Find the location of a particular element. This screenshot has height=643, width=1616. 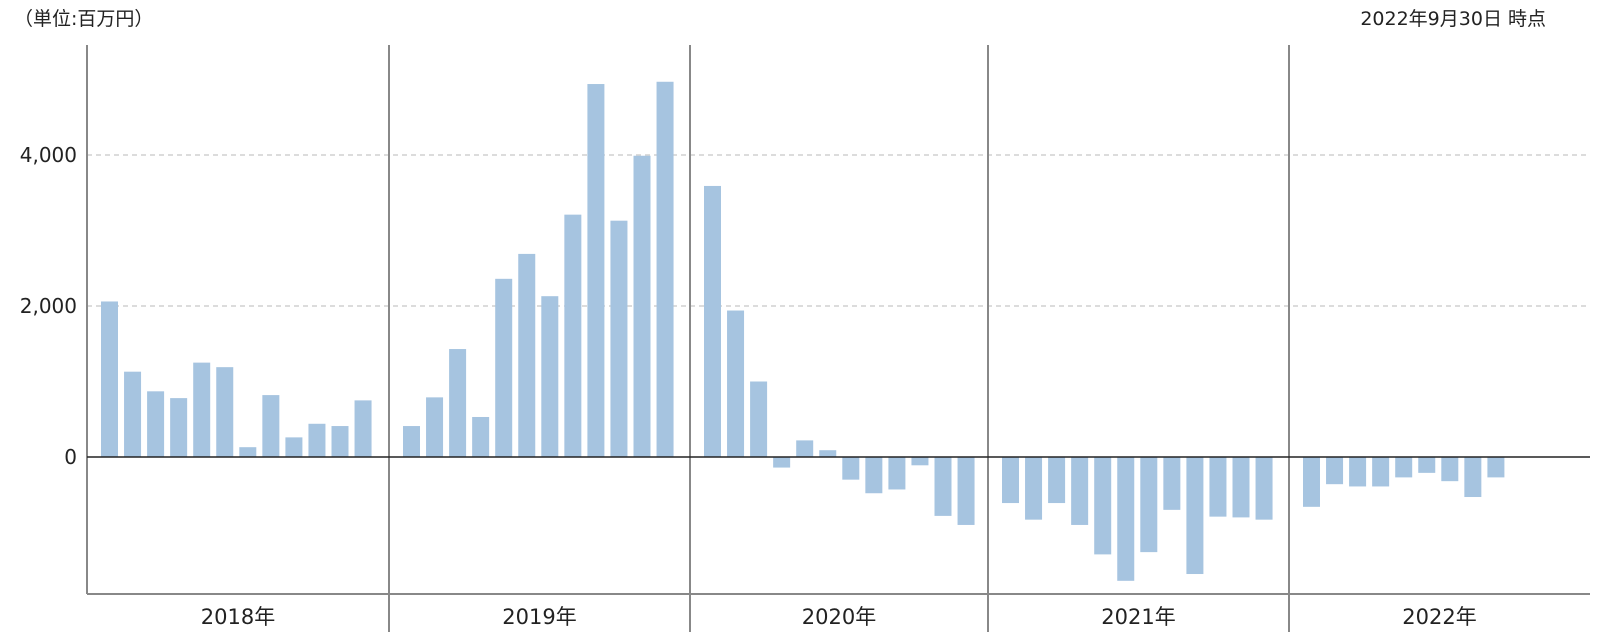

x-year-label: 2020年 is located at coordinates (839, 617).